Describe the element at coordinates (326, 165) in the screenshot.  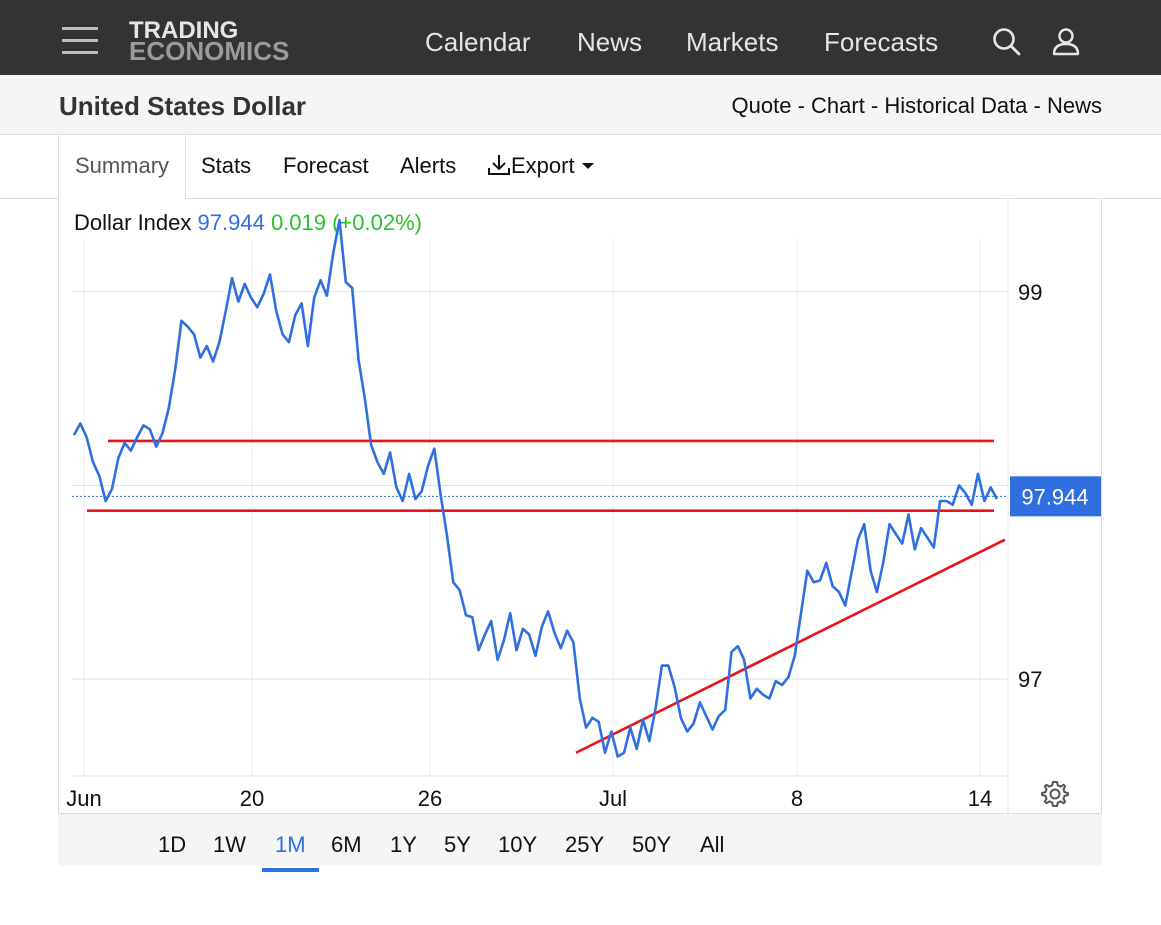
I see `tab-forecast: Forecast` at that location.